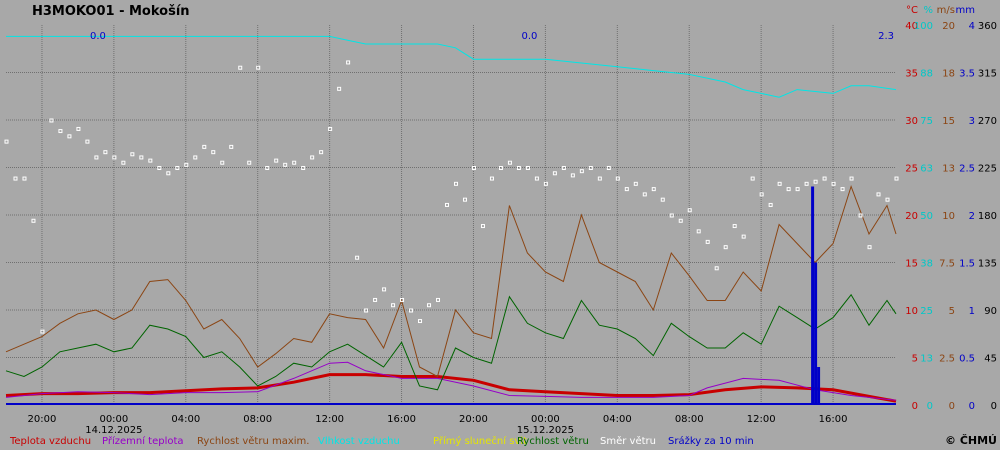 The width and height of the screenshot is (1000, 450). I want to click on legend-item: Teplota vzduchu, so click(50, 441).